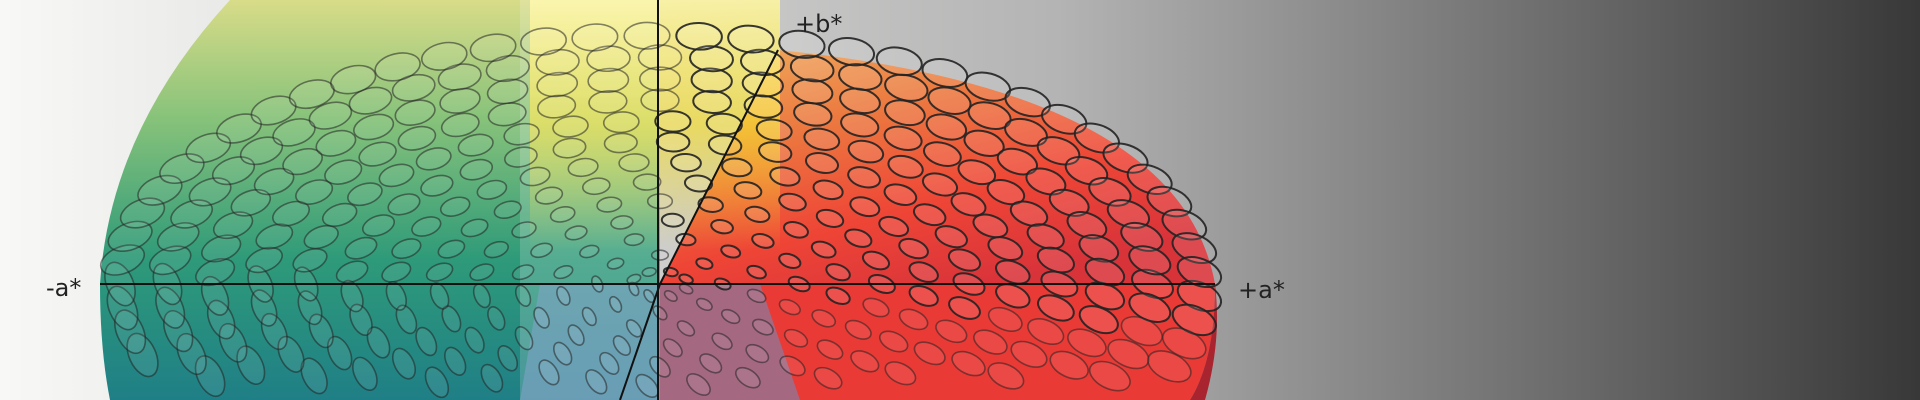  Describe the element at coordinates (63, 288) in the screenshot. I see `minus-a-label: -a*` at that location.